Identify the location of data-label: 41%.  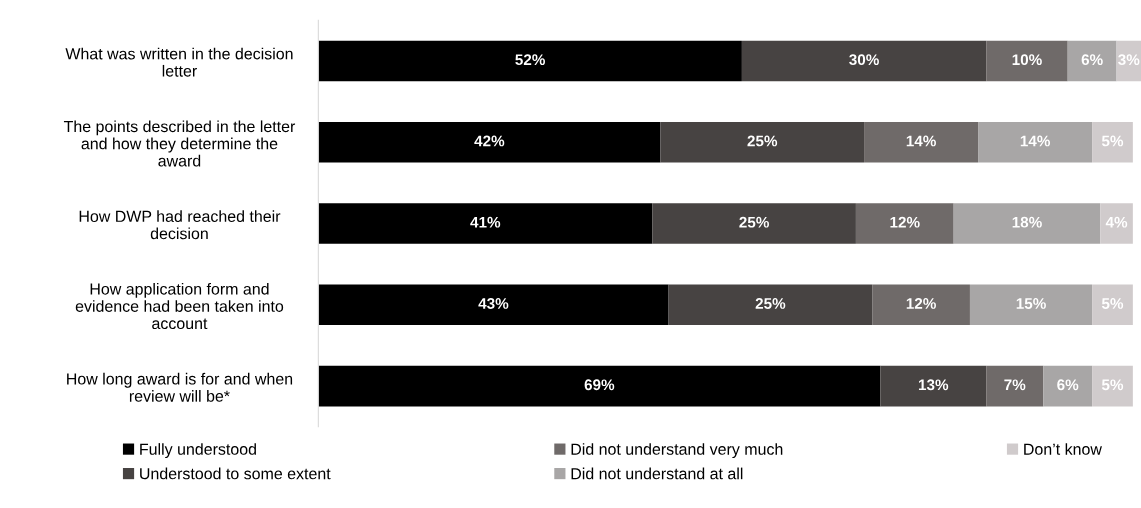
(485, 222).